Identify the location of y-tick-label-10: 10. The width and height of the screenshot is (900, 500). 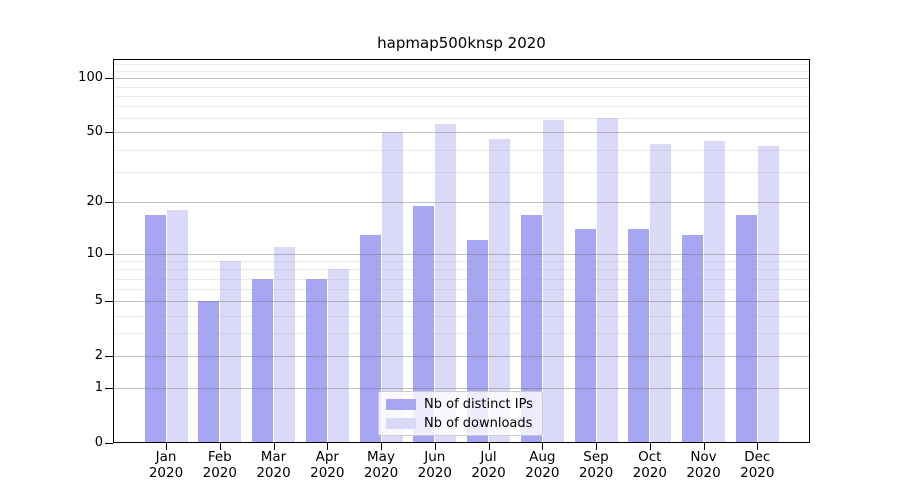
(94, 253).